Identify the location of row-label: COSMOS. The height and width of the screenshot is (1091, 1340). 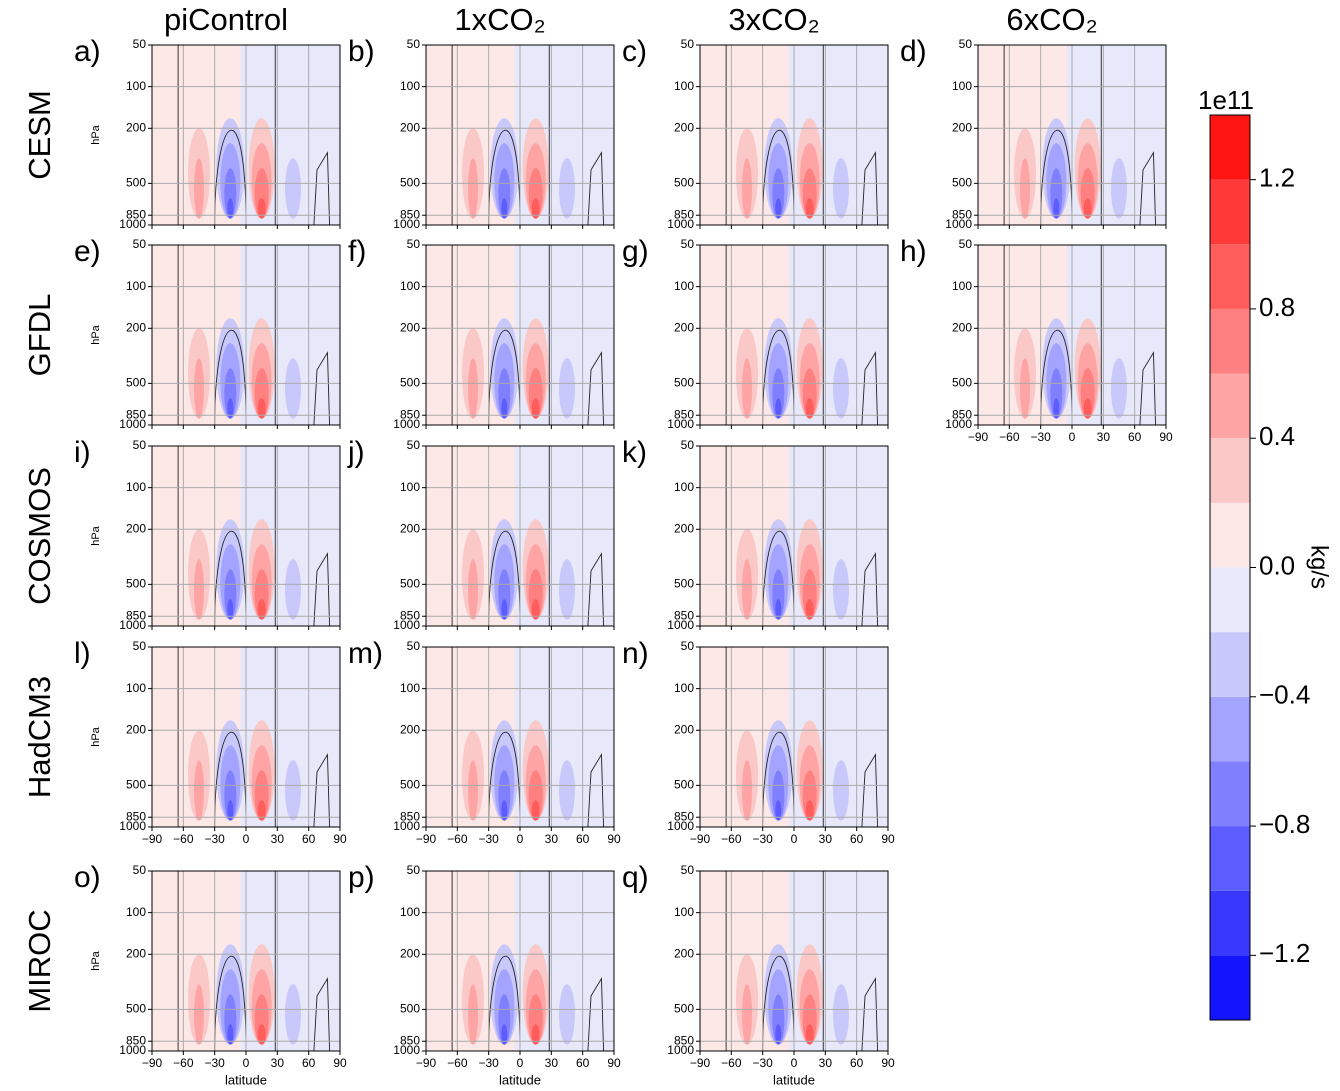
(39, 536).